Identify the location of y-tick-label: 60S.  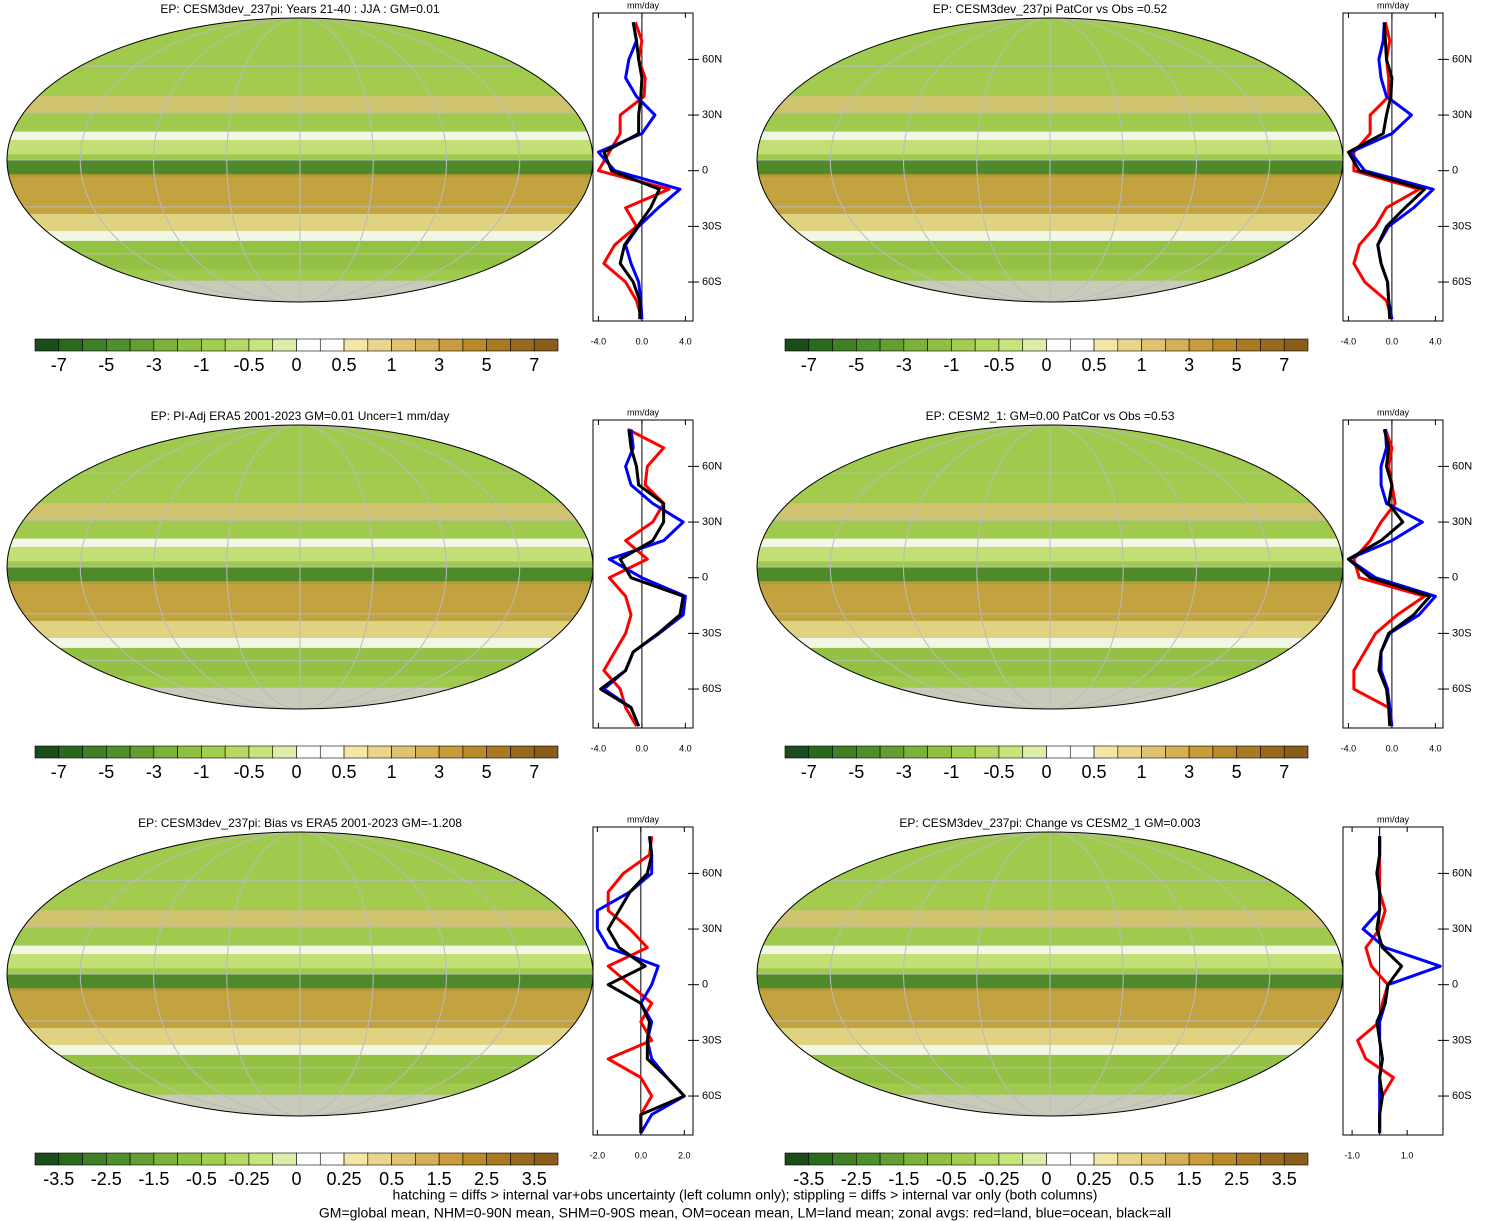
(1462, 1096).